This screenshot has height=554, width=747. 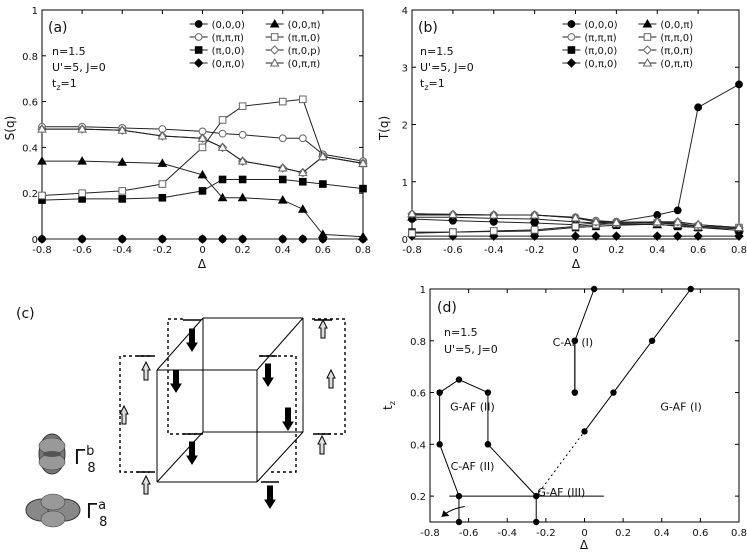 I want to click on panel-d-arrow, so click(x=453, y=511).